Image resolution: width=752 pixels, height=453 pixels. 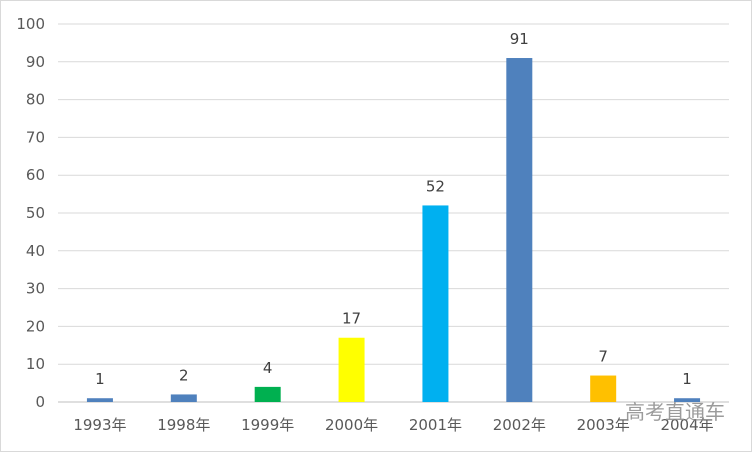 What do you see at coordinates (35, 251) in the screenshot?
I see `y-tick-label: 40` at bounding box center [35, 251].